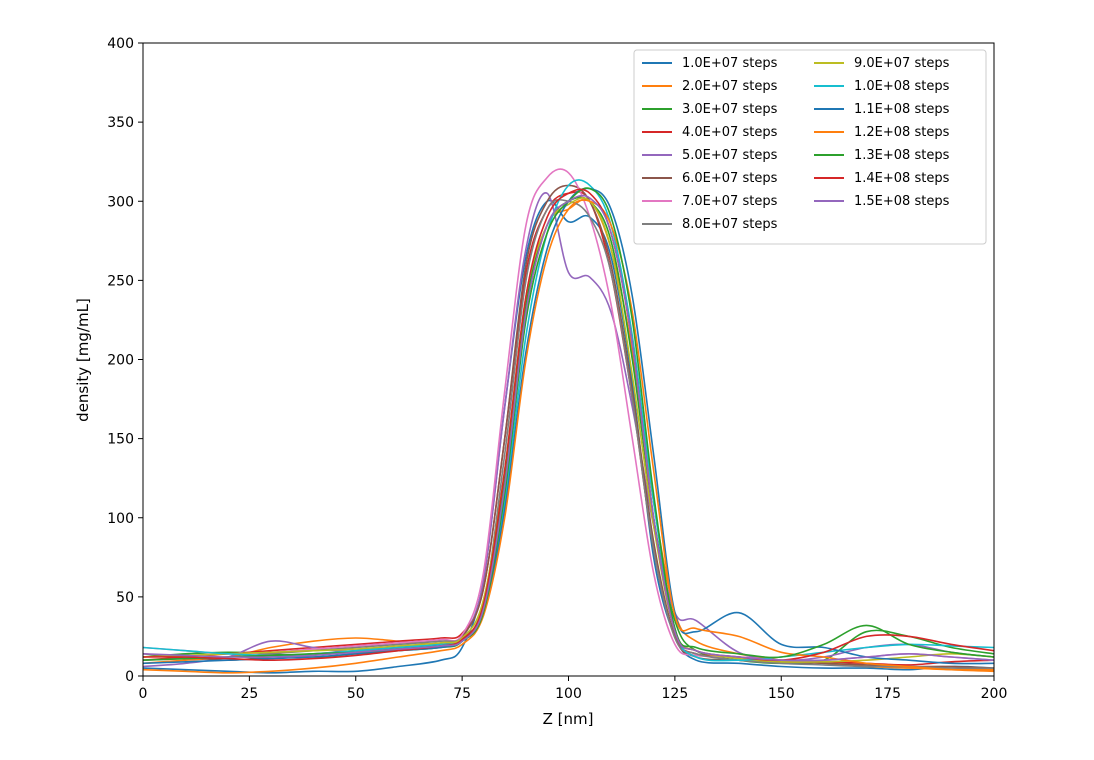  Describe the element at coordinates (120, 361) in the screenshot. I see `y-tick-label-4: 200` at that location.